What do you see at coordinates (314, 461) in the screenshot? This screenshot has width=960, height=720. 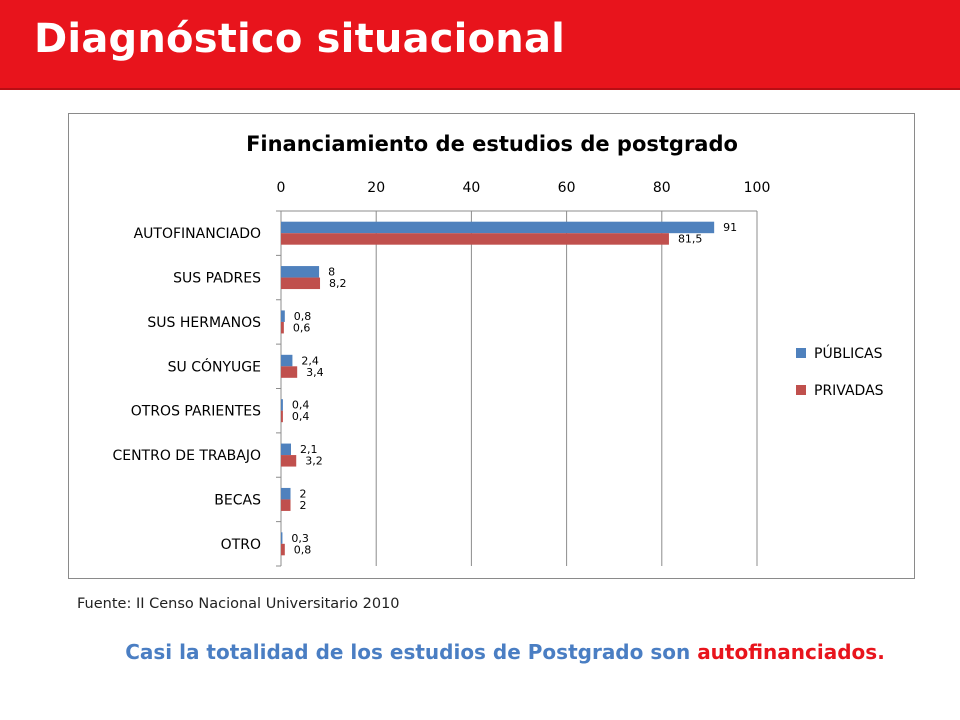 I see `data-label: 3,2` at bounding box center [314, 461].